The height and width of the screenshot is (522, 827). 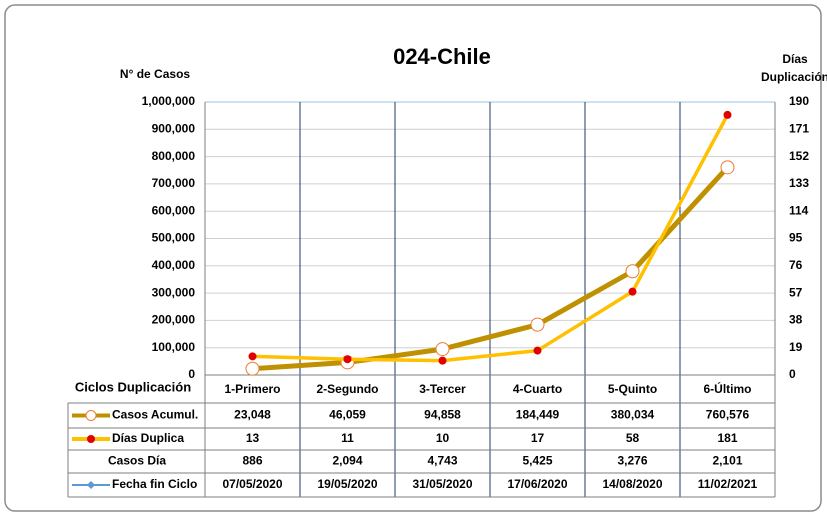 What do you see at coordinates (154, 484) in the screenshot?
I see `legend-label: Fecha fin Ciclo` at bounding box center [154, 484].